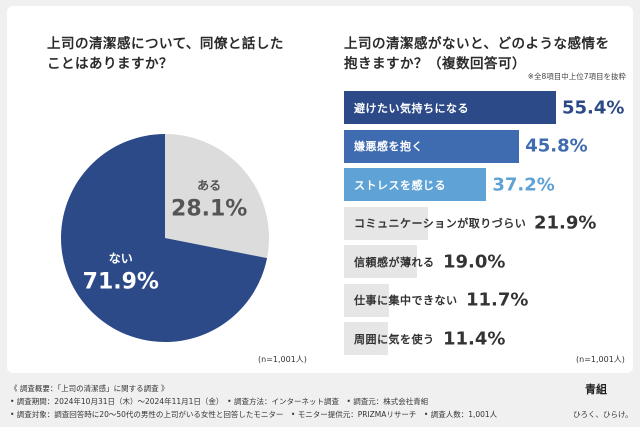  I want to click on bar-category-label: 周囲に気を使う, so click(394, 339).